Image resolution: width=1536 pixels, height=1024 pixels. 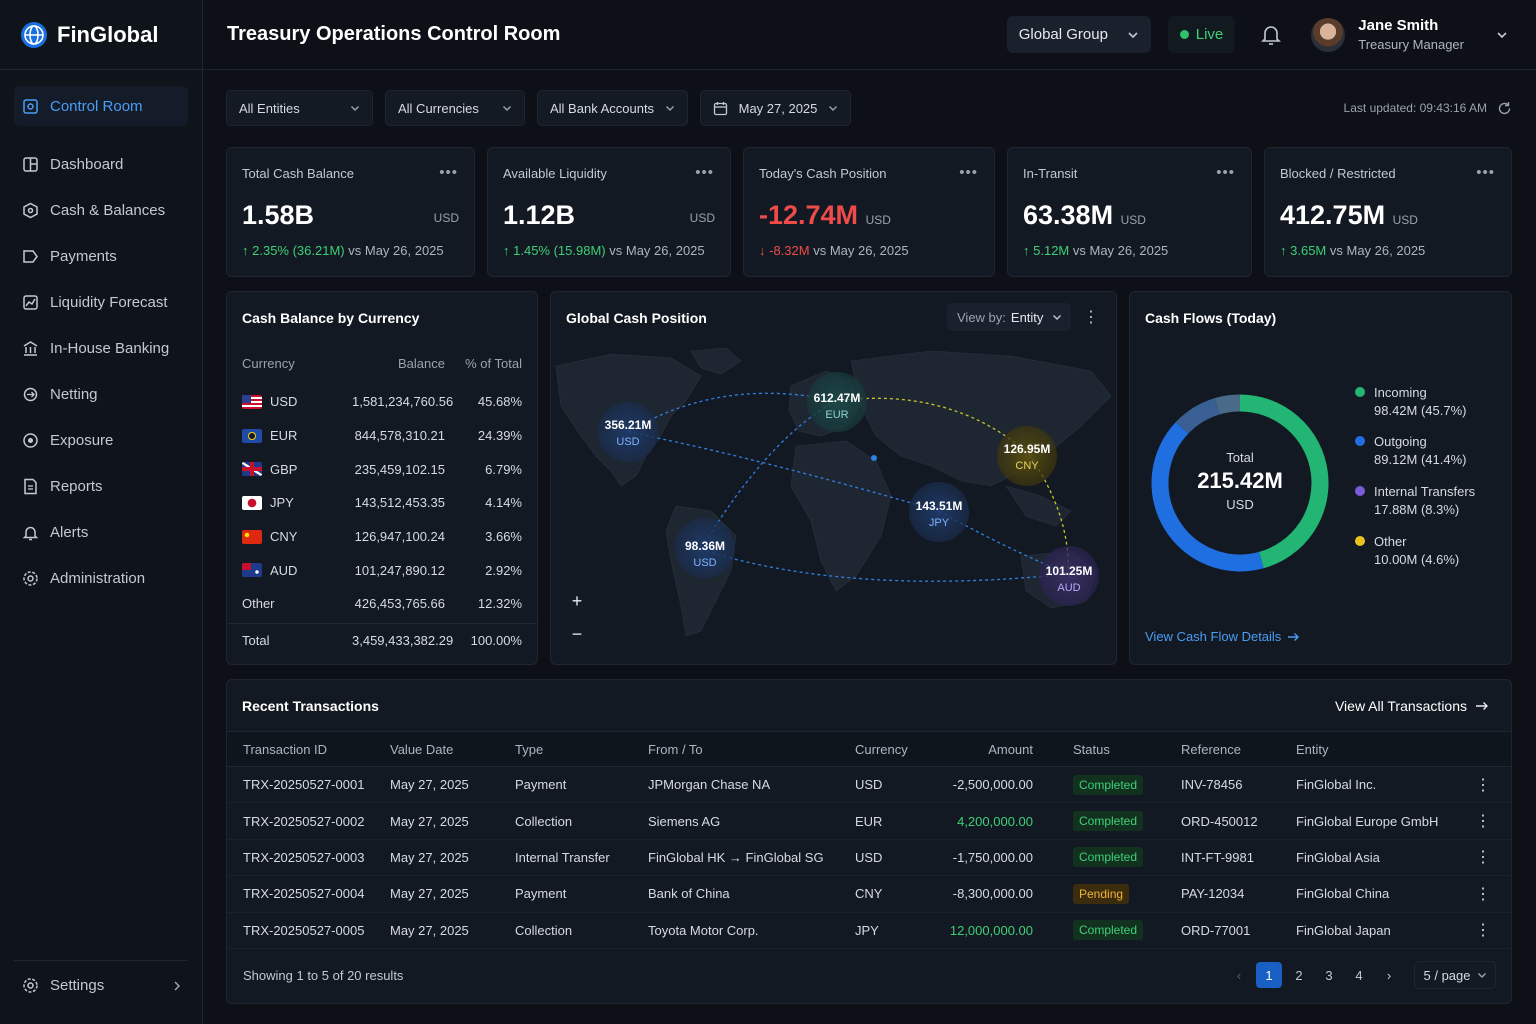 What do you see at coordinates (1269, 975) in the screenshot?
I see `page-1-button: 1` at bounding box center [1269, 975].